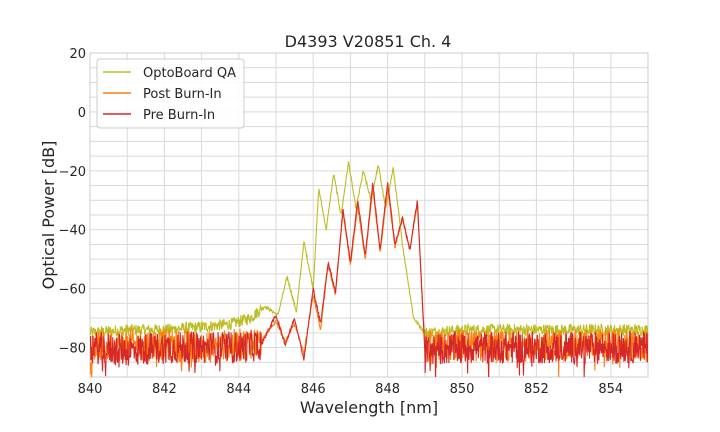  Describe the element at coordinates (238, 389) in the screenshot. I see `x-tick-label: 844` at that location.